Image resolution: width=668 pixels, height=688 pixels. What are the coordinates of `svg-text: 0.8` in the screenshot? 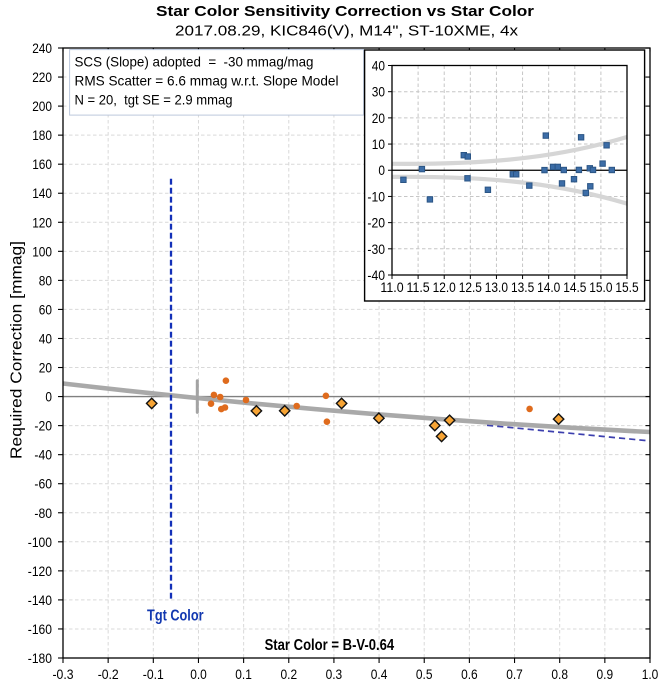 It's located at (559, 674).